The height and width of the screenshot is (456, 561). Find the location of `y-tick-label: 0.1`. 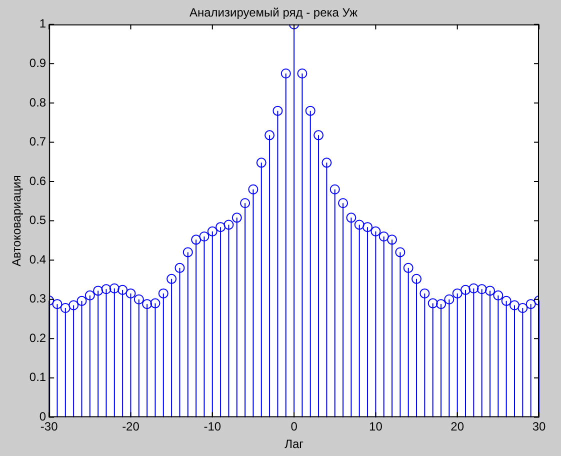

y-tick-label: 0.1 is located at coordinates (37, 377).